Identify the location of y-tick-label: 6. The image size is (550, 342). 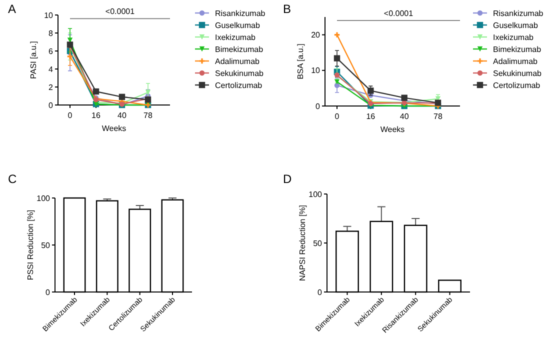
(51, 51).